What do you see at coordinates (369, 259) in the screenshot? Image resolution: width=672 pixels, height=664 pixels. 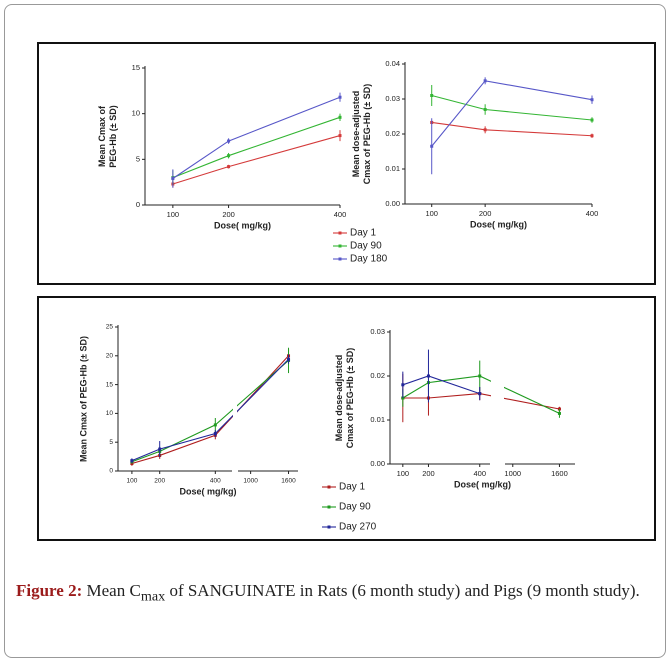 I see `legend-label: Day 180` at bounding box center [369, 259].